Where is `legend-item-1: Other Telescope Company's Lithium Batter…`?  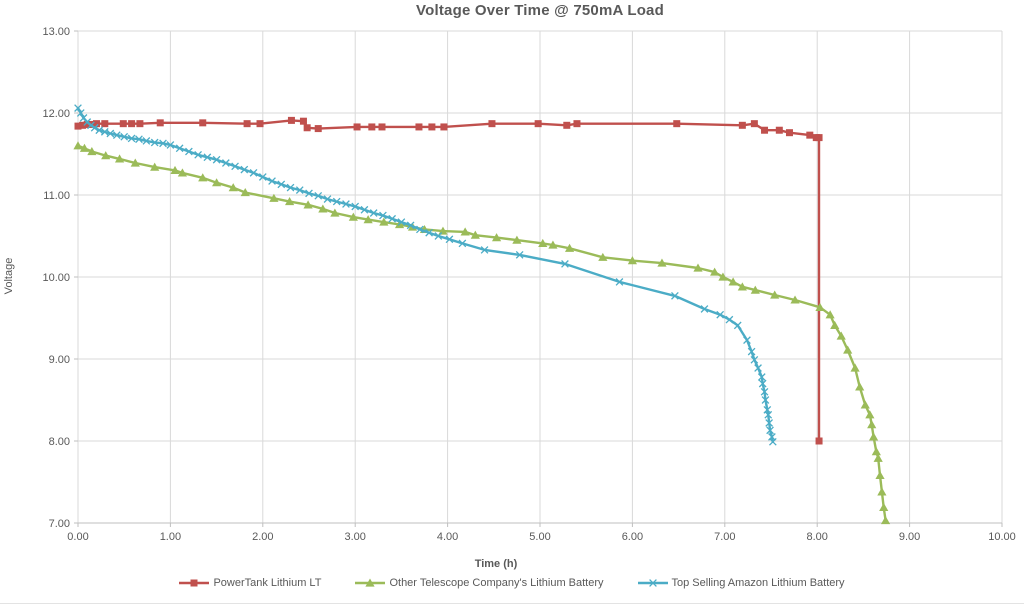
legend-item-1: Other Telescope Company's Lithium Batter… is located at coordinates (479, 583).